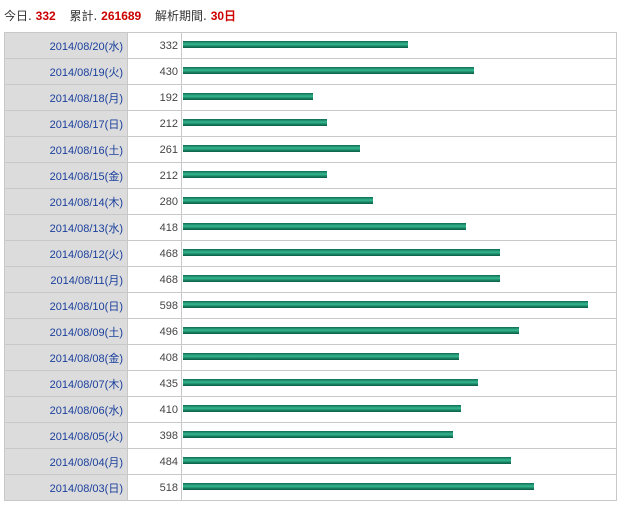 The image size is (620, 506). What do you see at coordinates (154, 97) in the screenshot?
I see `count-label: 192` at bounding box center [154, 97].